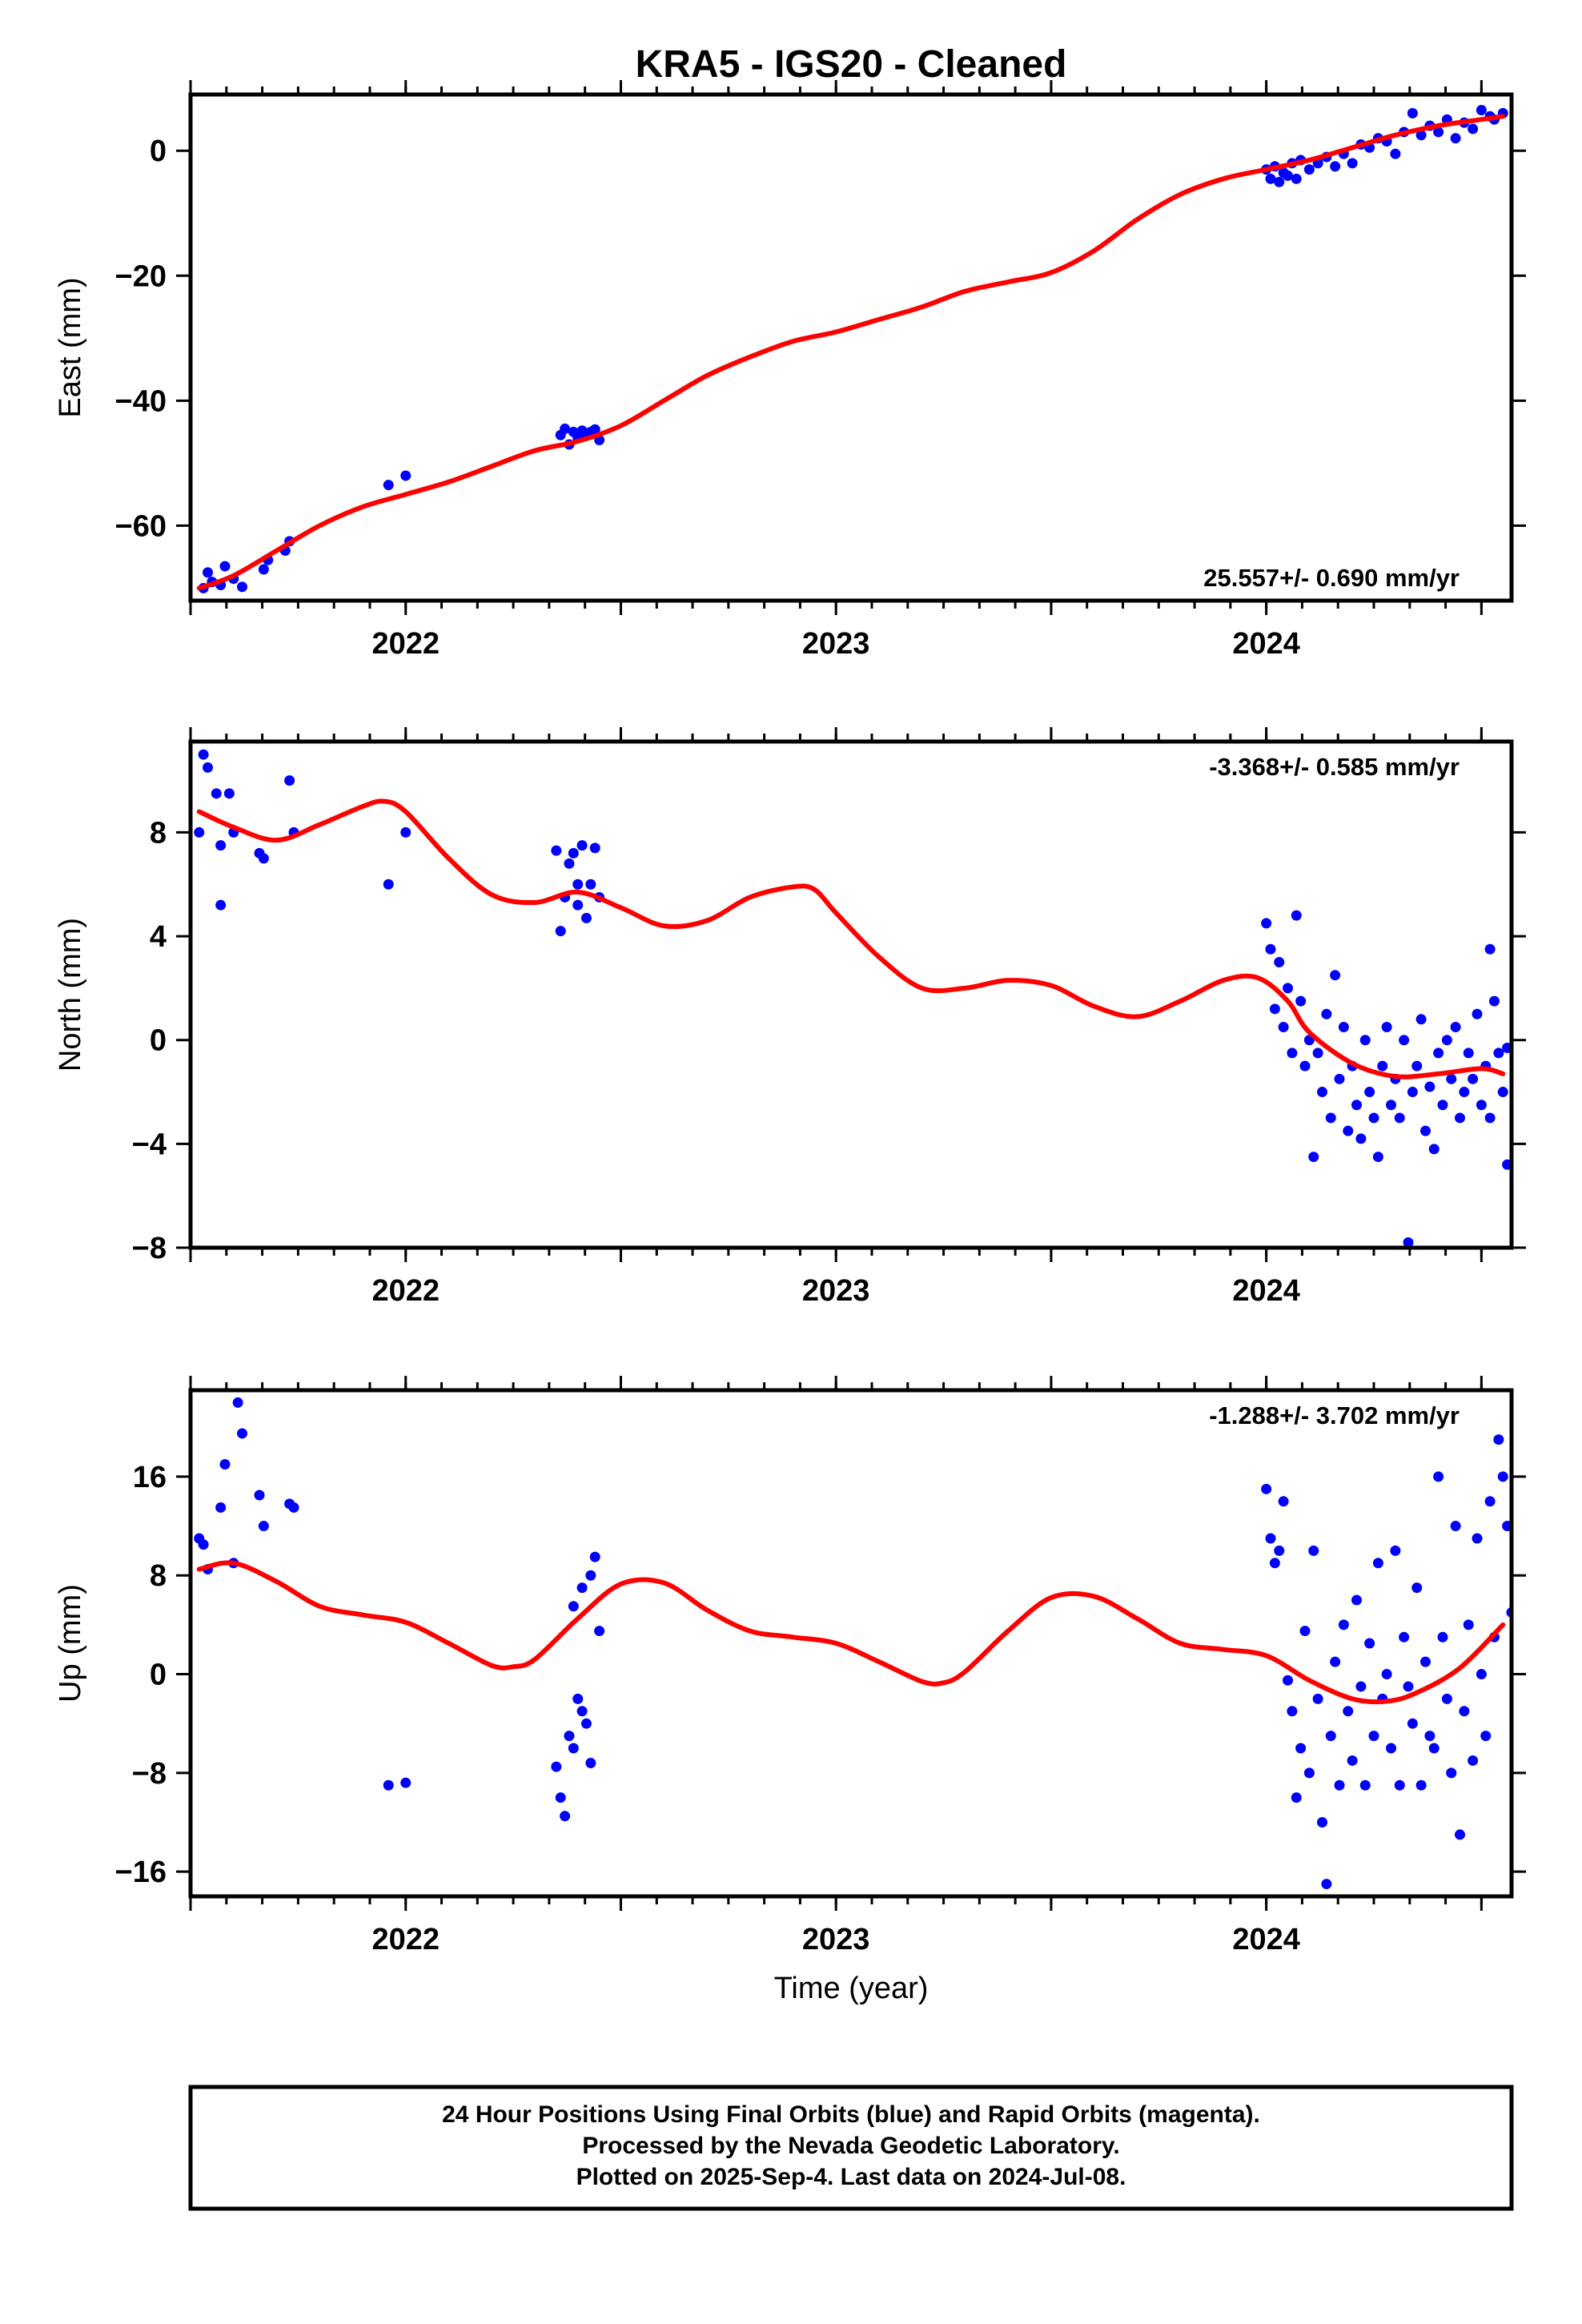 The image size is (1582, 2324). I want to click on north-x-tick-label: 2024, so click(1266, 1291).